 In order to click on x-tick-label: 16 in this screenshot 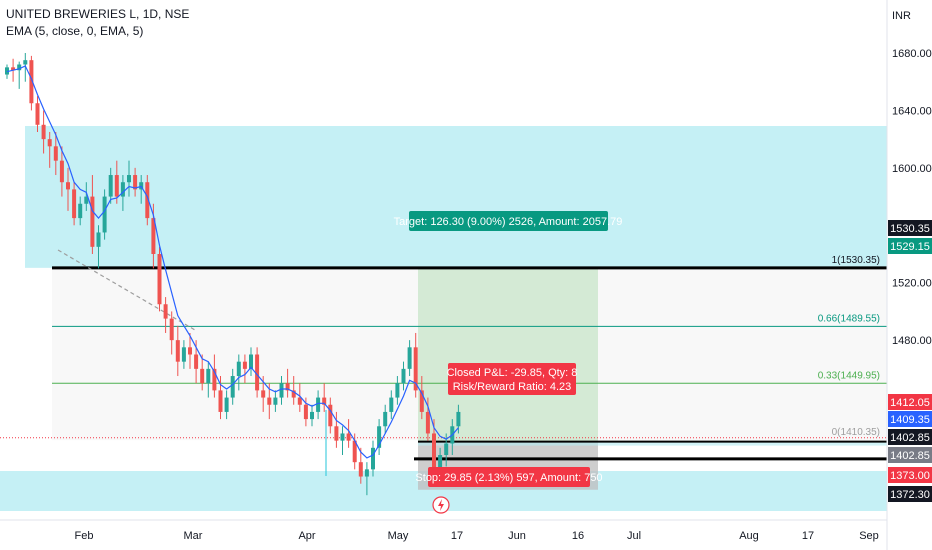, I will do `click(578, 536)`.